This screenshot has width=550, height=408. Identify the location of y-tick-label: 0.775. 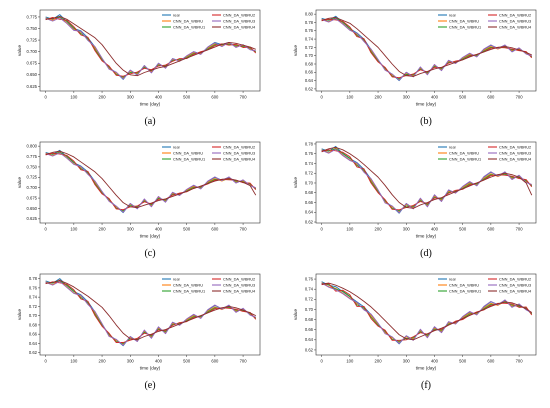
(32, 16).